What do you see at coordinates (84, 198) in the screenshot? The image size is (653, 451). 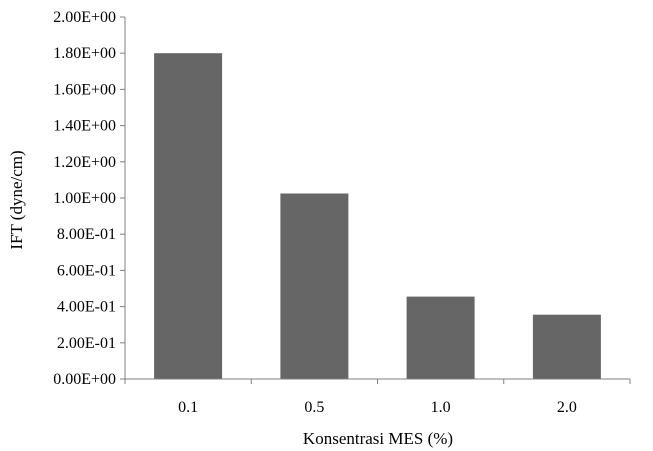 I see `y-tick-label: 1.00E+00` at bounding box center [84, 198].